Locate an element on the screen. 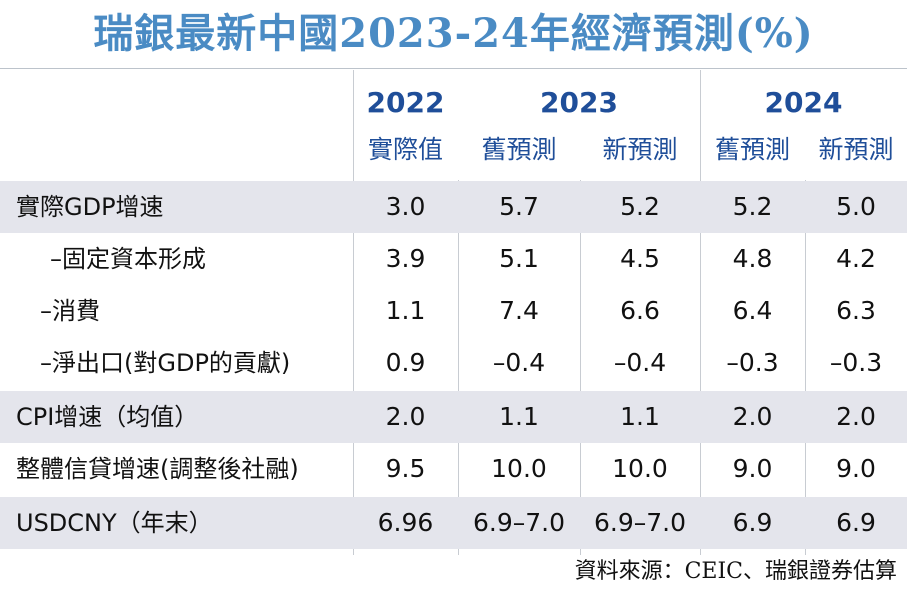  header-divider is located at coordinates (453, 68).